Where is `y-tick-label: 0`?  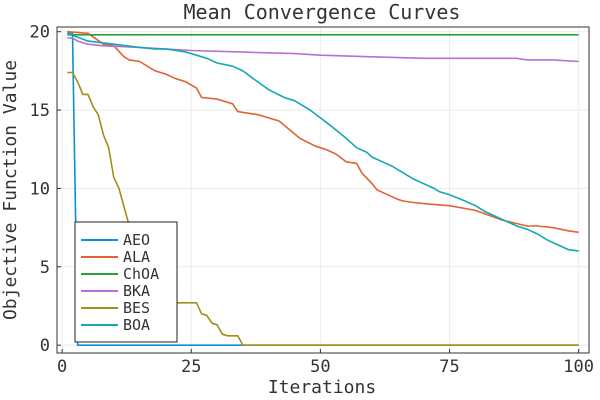
y-tick-label: 0 is located at coordinates (45, 346).